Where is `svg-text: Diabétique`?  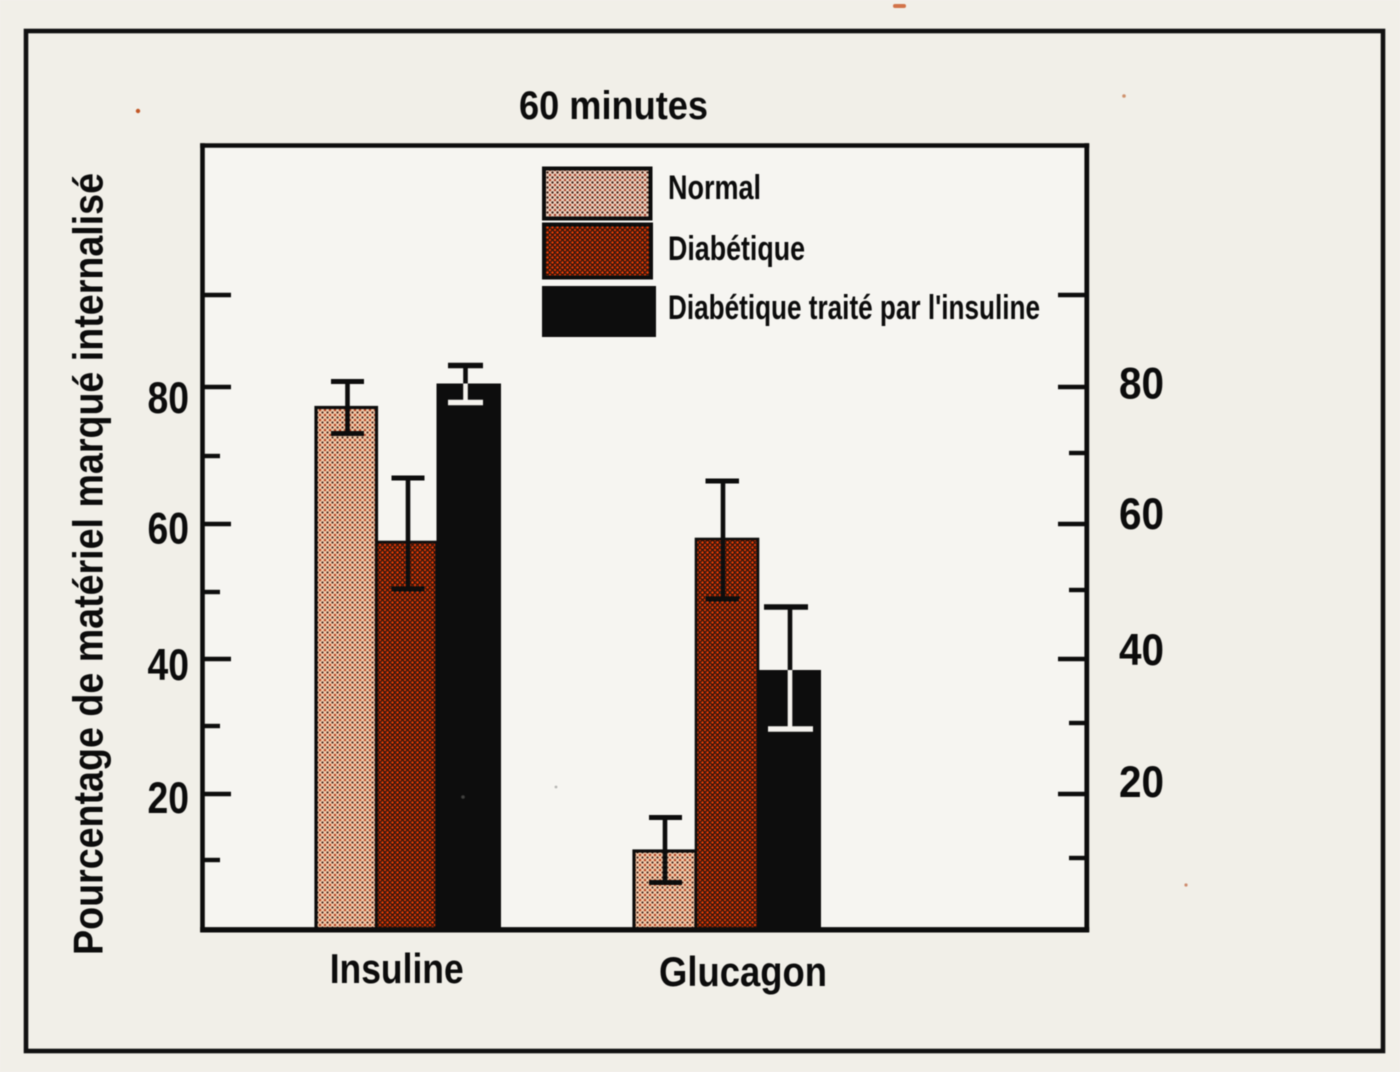
svg-text: Diabétique is located at coordinates (736, 249).